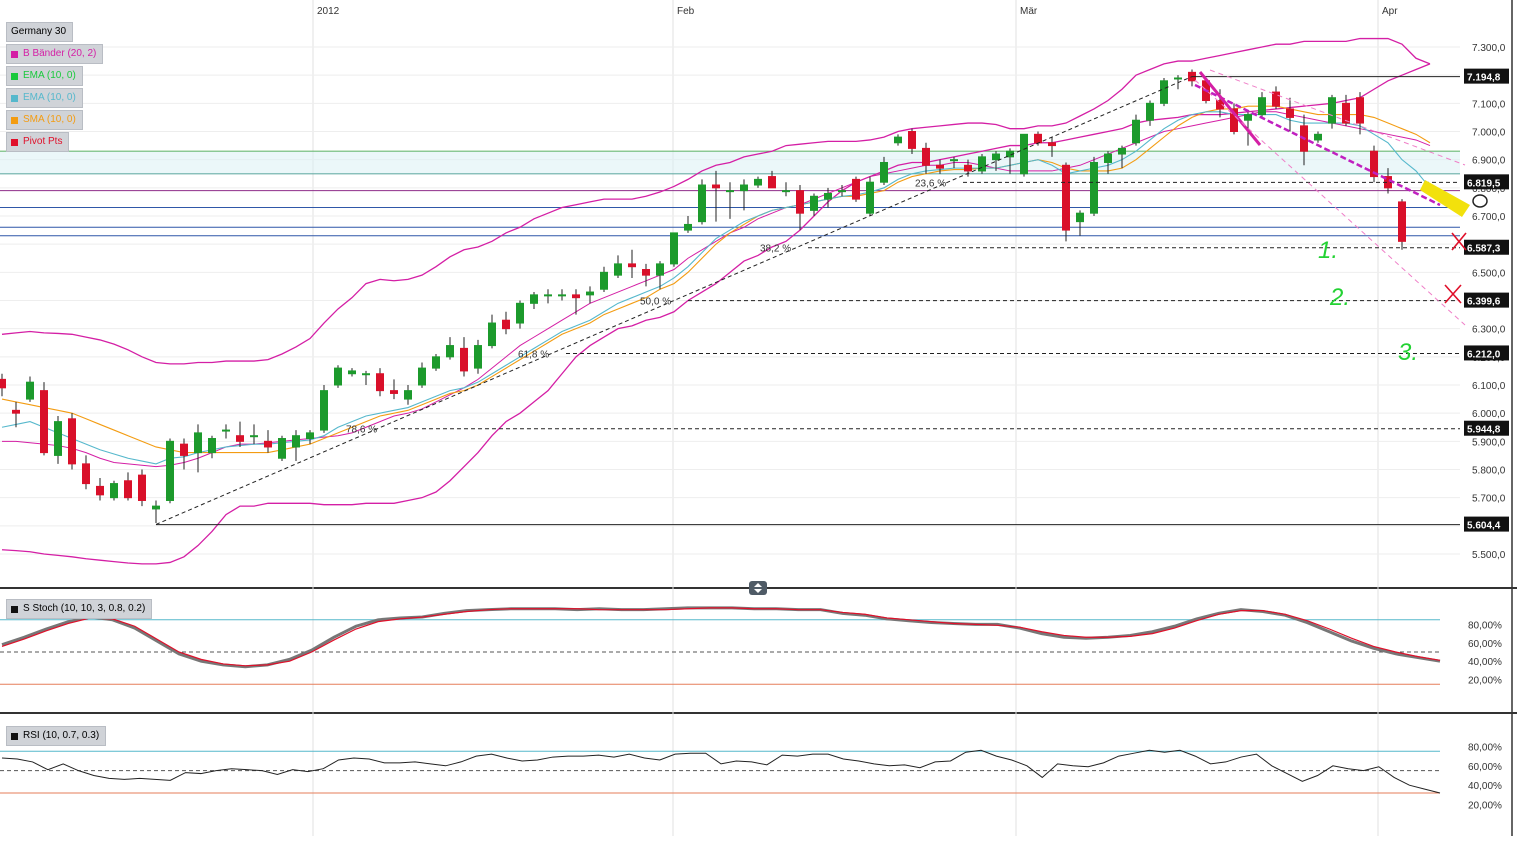  Describe the element at coordinates (1317, 145) in the screenshot. I see `downtrend-line` at that location.